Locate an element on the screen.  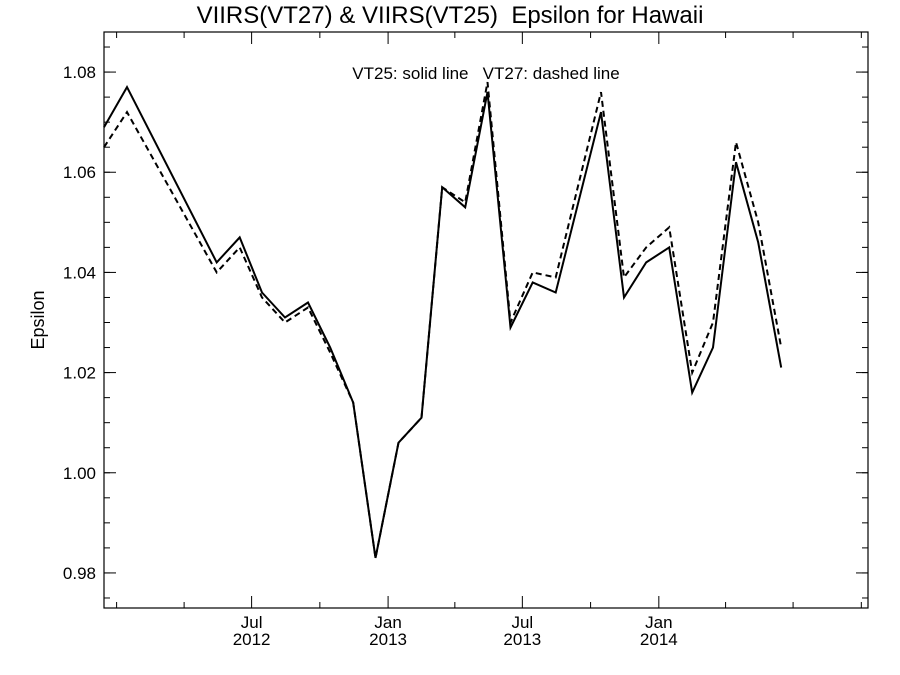
legend-annotation: VT25: solid line VT27: dashed line is located at coordinates (485, 73).